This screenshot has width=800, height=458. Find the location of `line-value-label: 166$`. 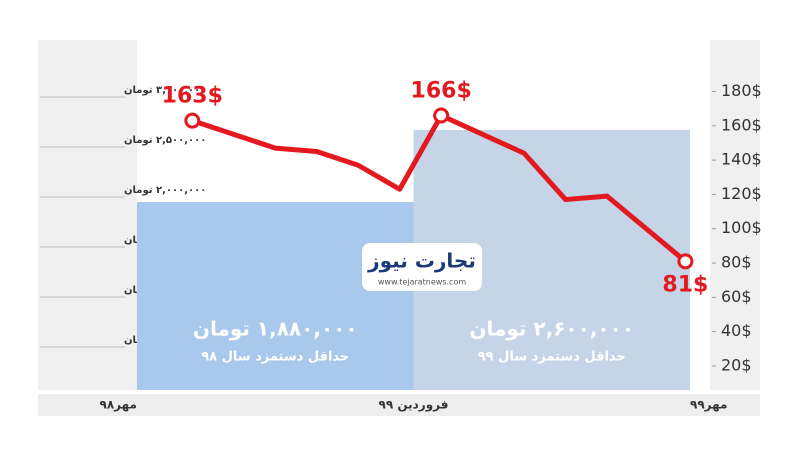

line-value-label: 166$ is located at coordinates (441, 90).